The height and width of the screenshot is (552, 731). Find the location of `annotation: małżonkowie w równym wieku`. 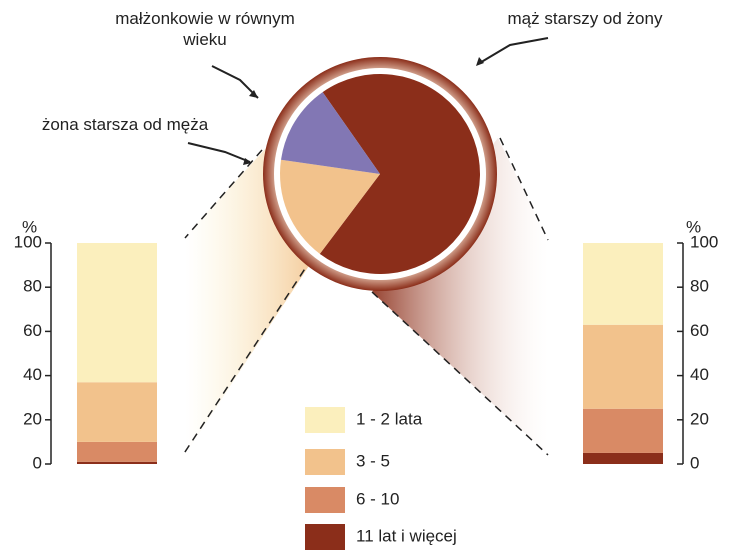

annotation: małżonkowie w równym wieku is located at coordinates (205, 29).